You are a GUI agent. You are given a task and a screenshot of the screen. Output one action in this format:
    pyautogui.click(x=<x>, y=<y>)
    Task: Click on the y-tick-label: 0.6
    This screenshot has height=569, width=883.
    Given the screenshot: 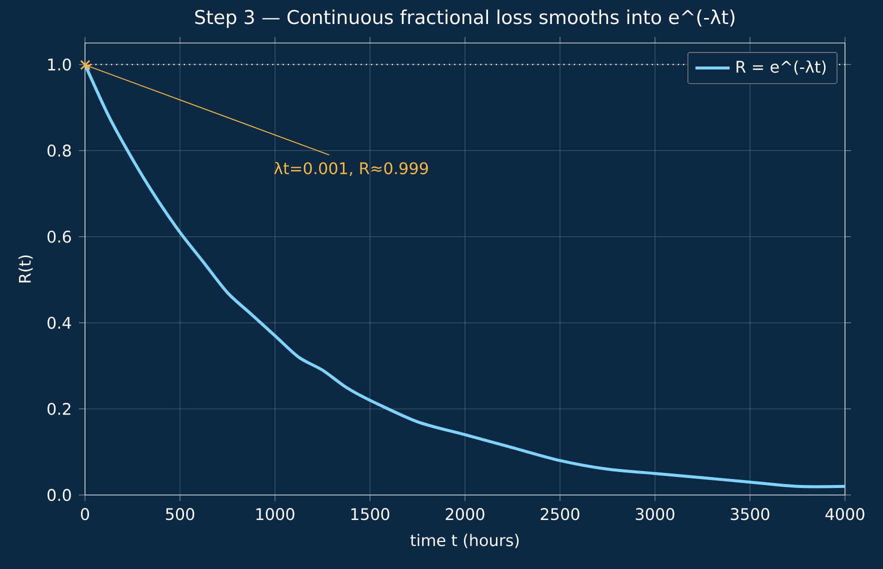 What is the action you would take?
    pyautogui.click(x=59, y=236)
    